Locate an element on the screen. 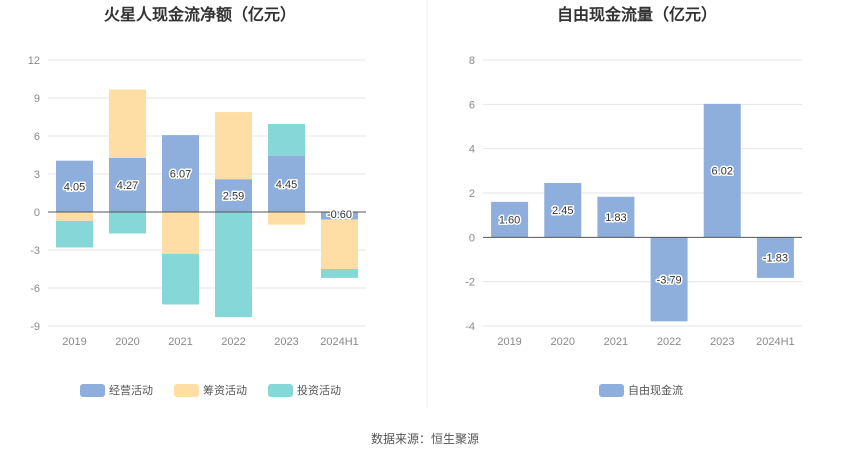 Image resolution: width=850 pixels, height=459 pixels. y-tick-label: 12 is located at coordinates (34, 61).